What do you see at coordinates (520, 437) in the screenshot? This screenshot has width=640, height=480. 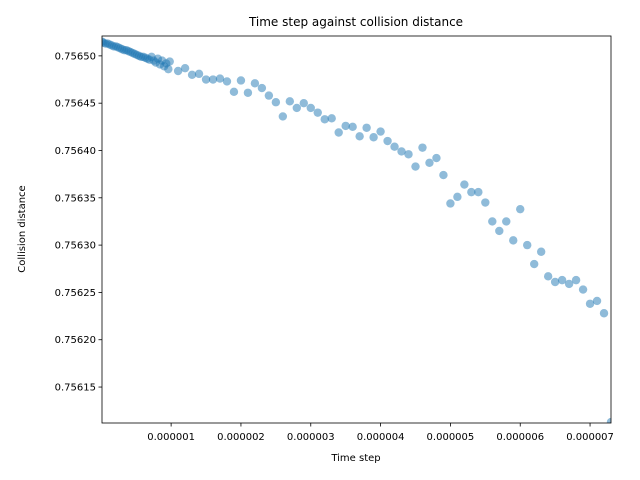 I see `x-tick-label: 0.000006` at bounding box center [520, 437].